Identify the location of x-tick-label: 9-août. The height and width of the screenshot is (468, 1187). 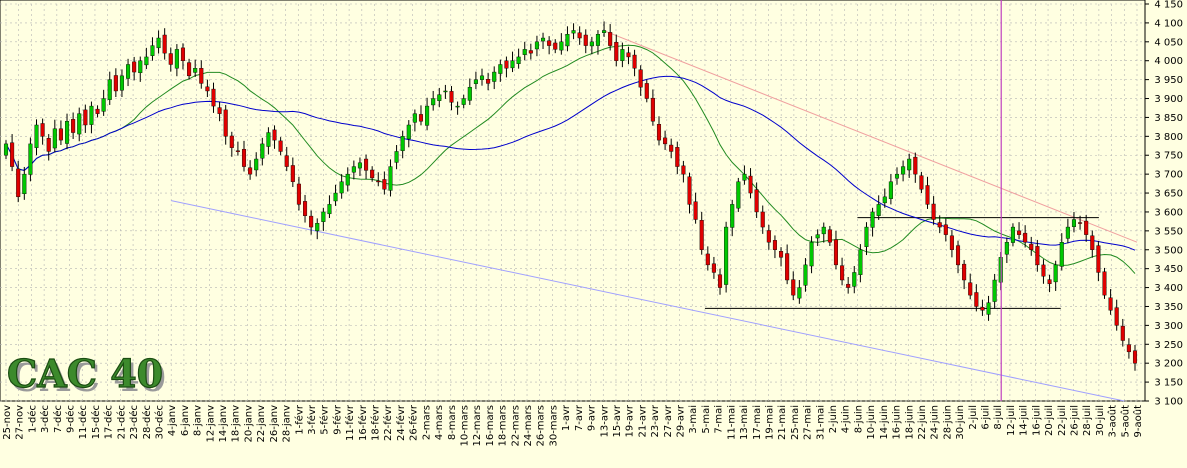
(1138, 421).